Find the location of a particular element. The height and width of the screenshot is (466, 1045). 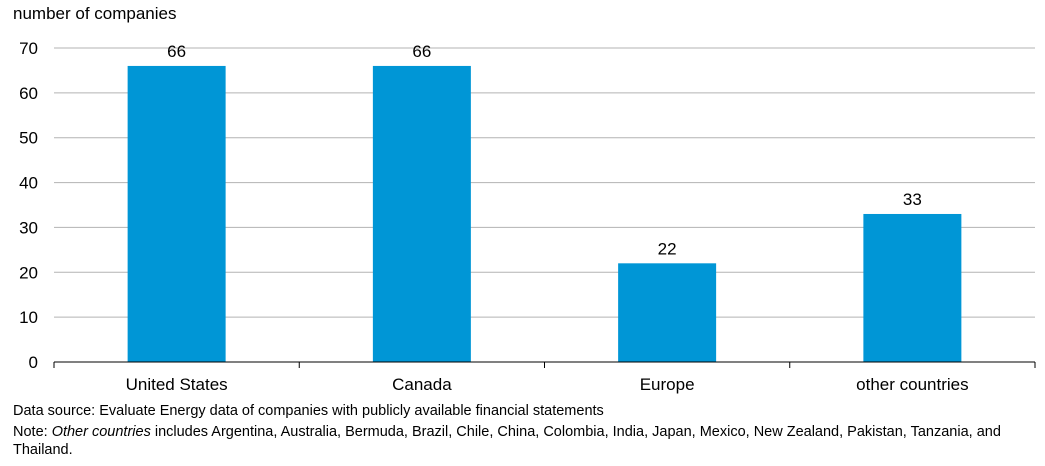

note-label: Note: is located at coordinates (32, 432).